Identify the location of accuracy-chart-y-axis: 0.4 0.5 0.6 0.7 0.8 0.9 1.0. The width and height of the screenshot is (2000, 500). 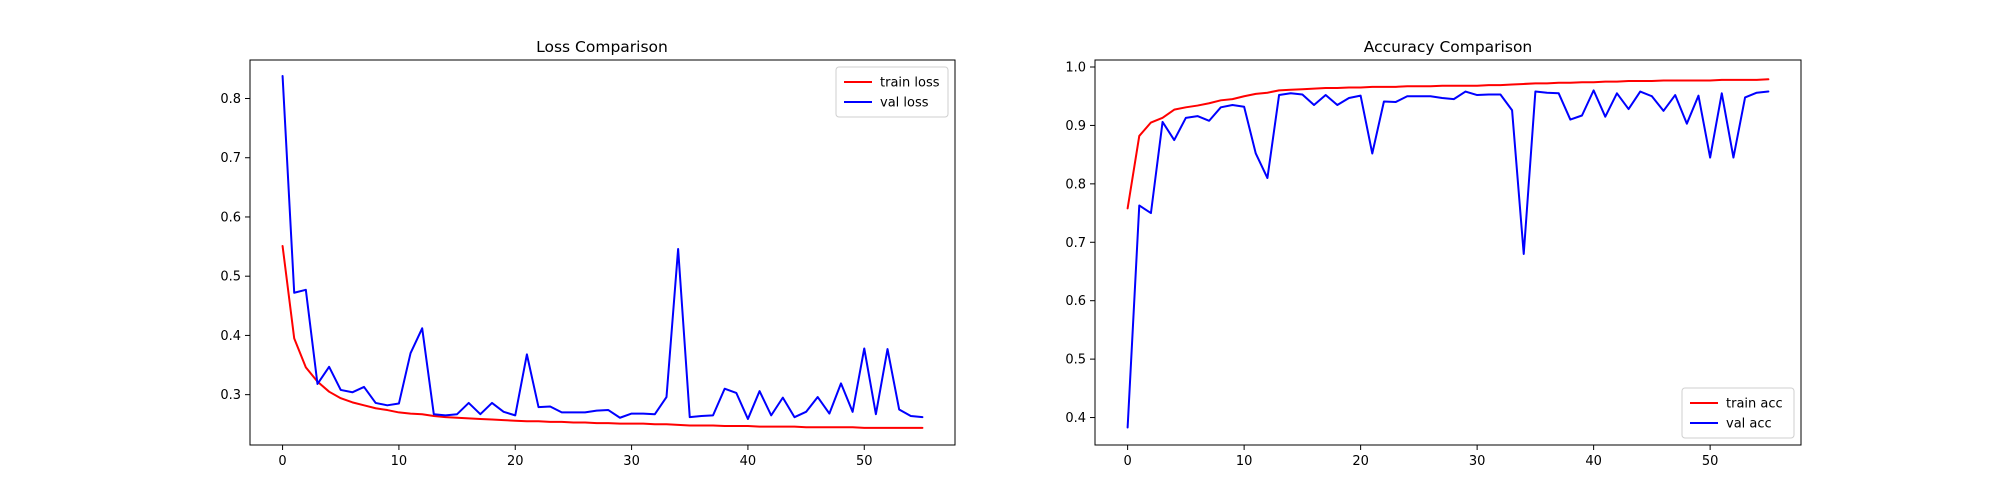
(1080, 243).